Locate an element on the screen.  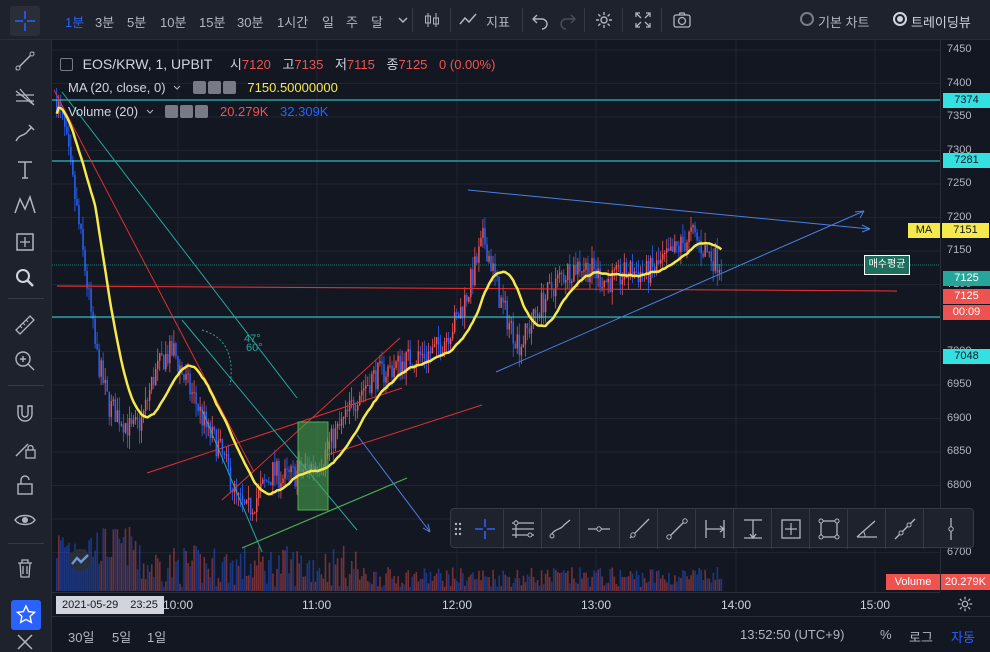
ma-settings-icon is located at coordinates (214, 87).